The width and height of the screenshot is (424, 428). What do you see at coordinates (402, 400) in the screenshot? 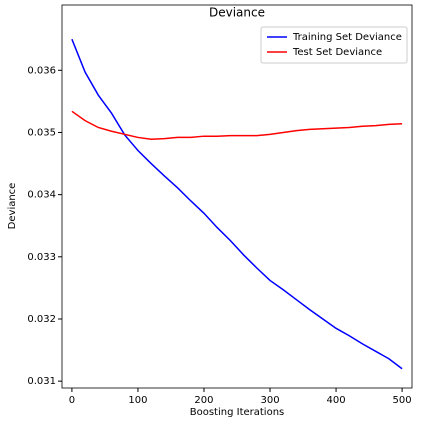
I see `x-tick-label: 500` at bounding box center [402, 400].